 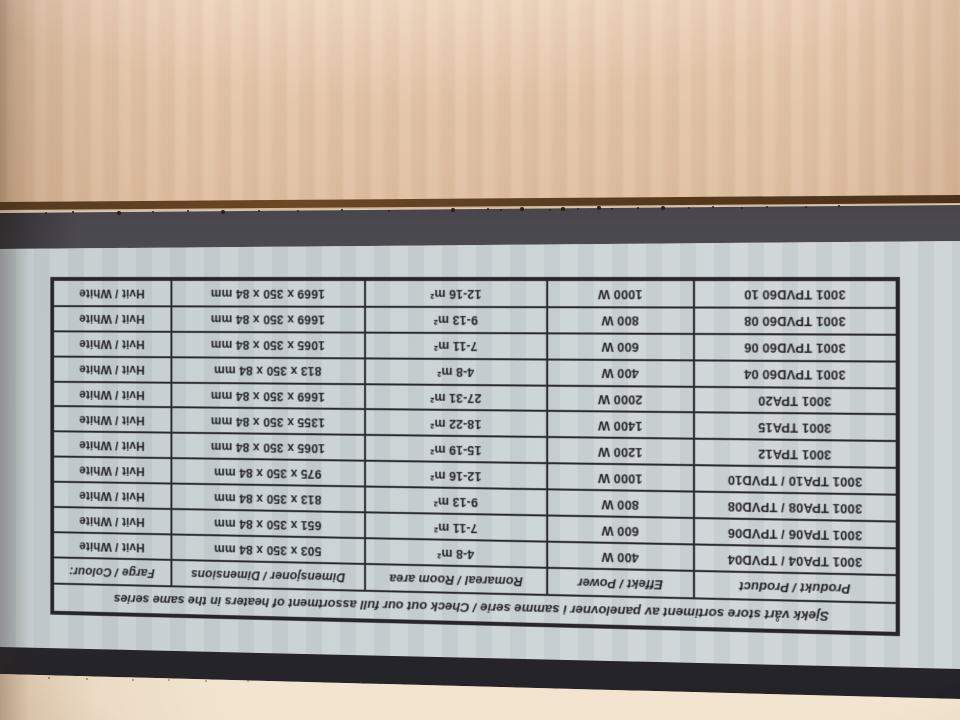 What do you see at coordinates (795, 560) in the screenshot?
I see `product-cell: 3001 TPA04 / TPVD04` at bounding box center [795, 560].